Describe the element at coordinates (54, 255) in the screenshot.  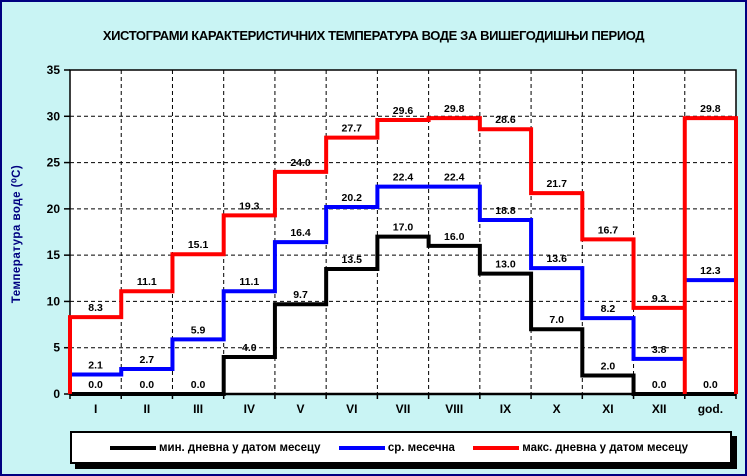
I see `y-tick-label: 15` at that location.